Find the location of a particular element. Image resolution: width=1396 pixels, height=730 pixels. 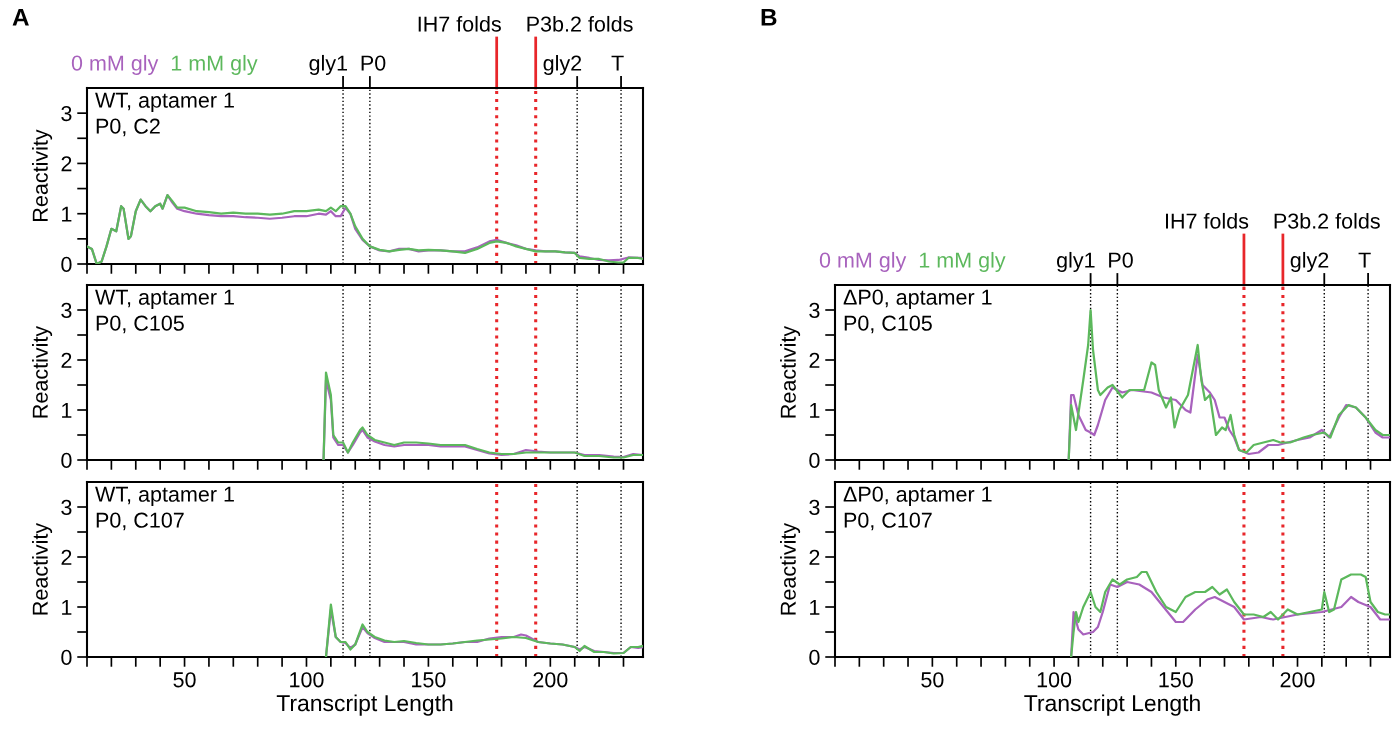

annotation: P0, C2 is located at coordinates (128, 127).